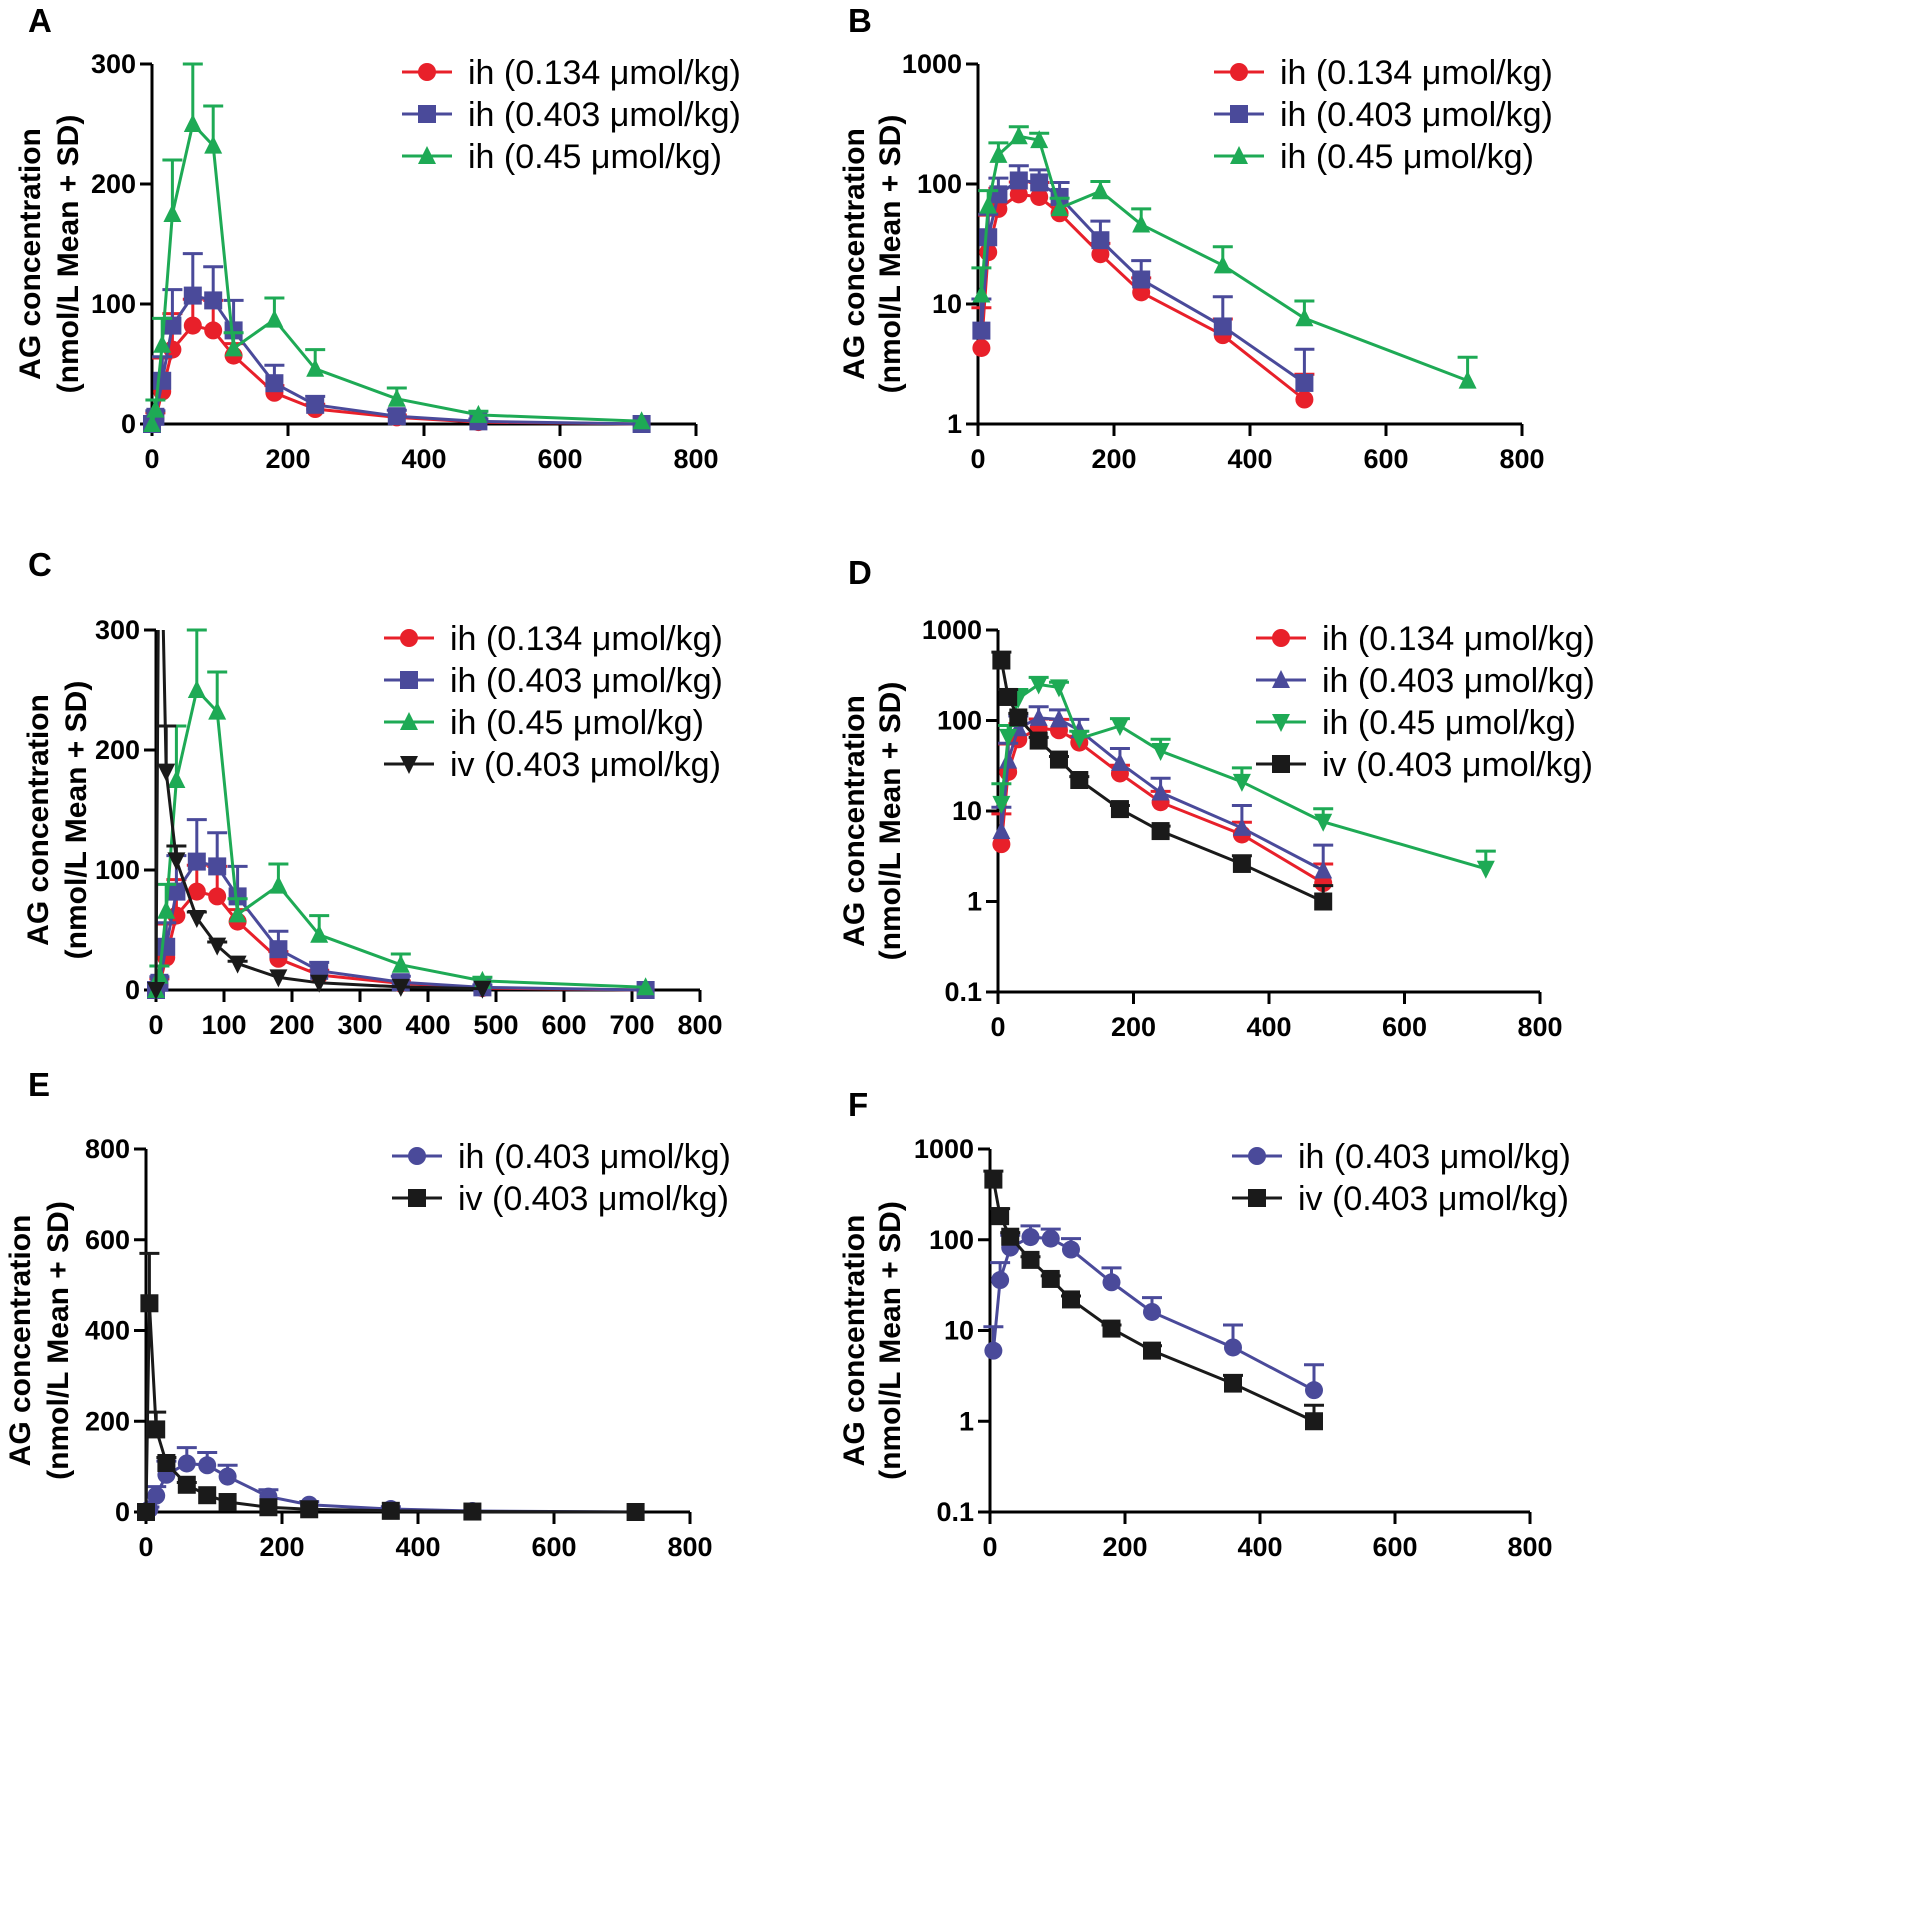 This screenshot has height=1909, width=1924. What do you see at coordinates (858, 1104) in the screenshot?
I see `panel-label: F` at bounding box center [858, 1104].